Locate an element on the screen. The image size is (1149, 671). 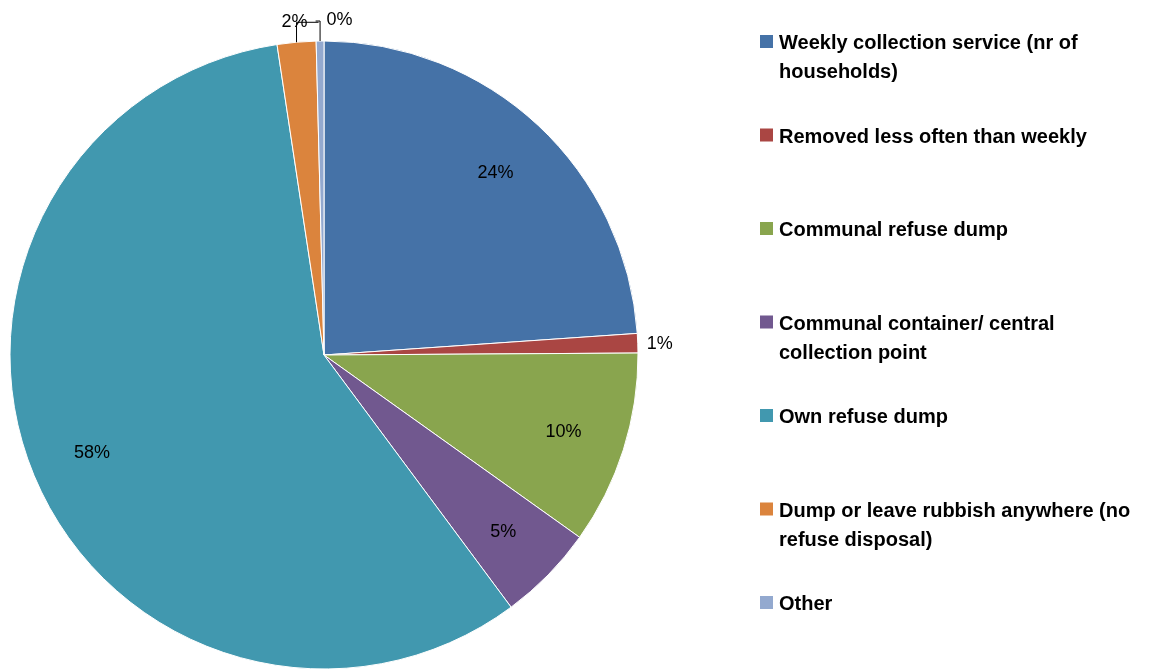
legend-label: Removed less often than weekly is located at coordinates (933, 135).